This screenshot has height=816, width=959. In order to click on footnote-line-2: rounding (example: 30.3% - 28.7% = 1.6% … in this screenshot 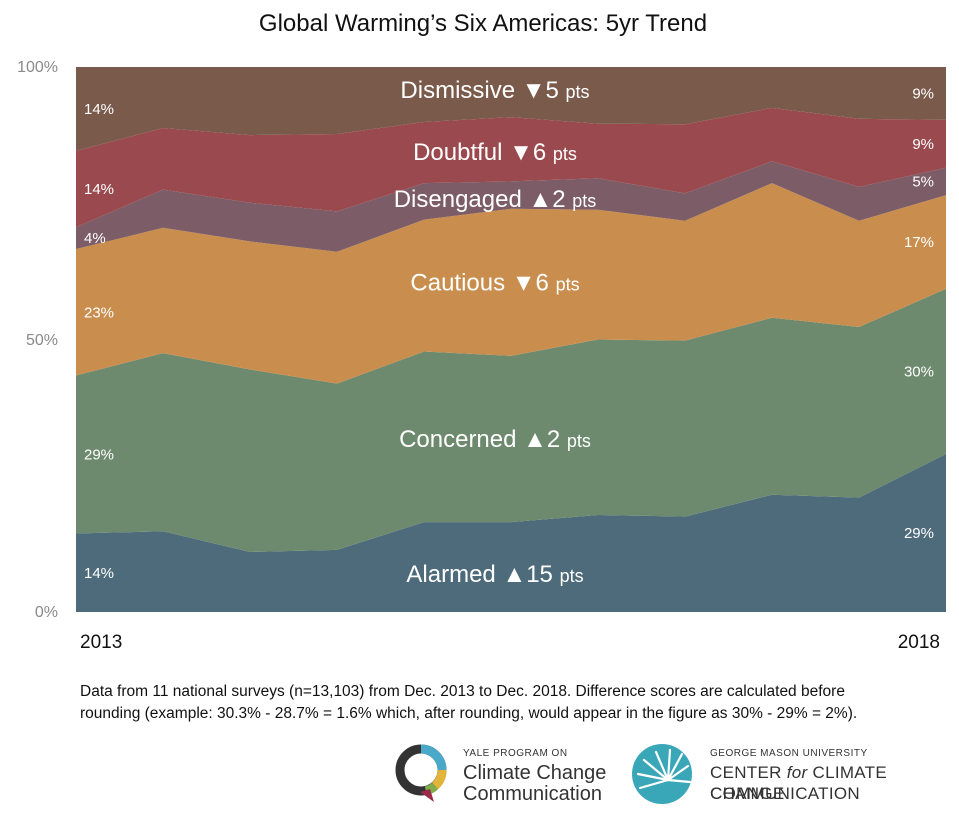, I will do `click(469, 713)`.